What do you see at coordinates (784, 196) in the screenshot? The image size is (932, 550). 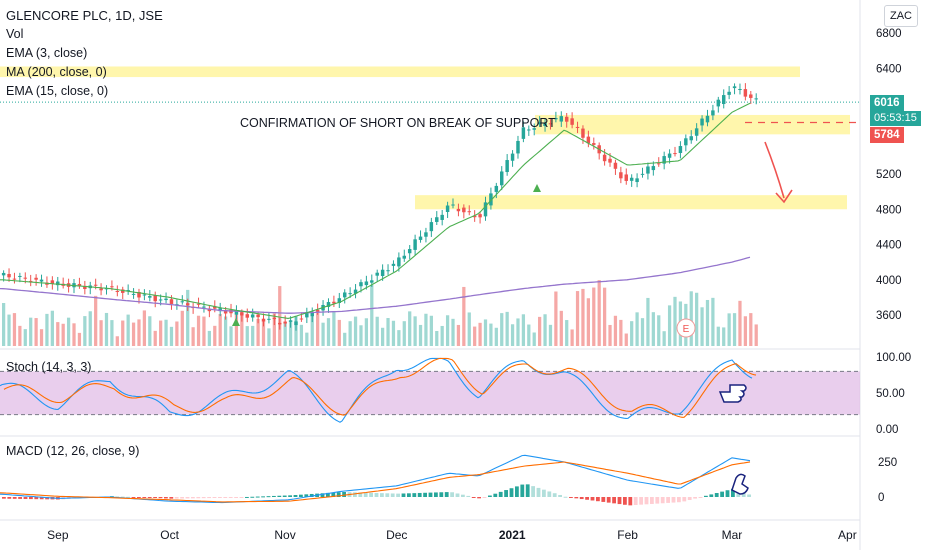 I see `arrow-head` at bounding box center [784, 196].